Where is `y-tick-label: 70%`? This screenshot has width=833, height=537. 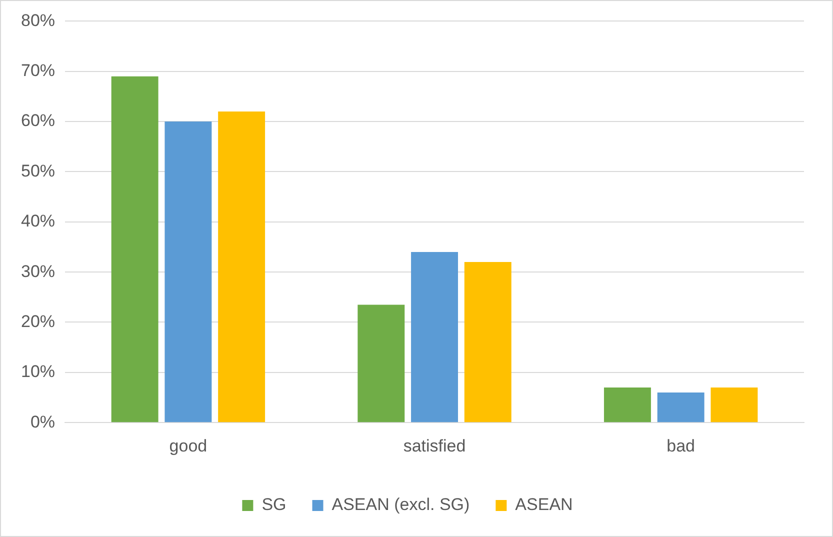 y-tick-label: 70% is located at coordinates (38, 70).